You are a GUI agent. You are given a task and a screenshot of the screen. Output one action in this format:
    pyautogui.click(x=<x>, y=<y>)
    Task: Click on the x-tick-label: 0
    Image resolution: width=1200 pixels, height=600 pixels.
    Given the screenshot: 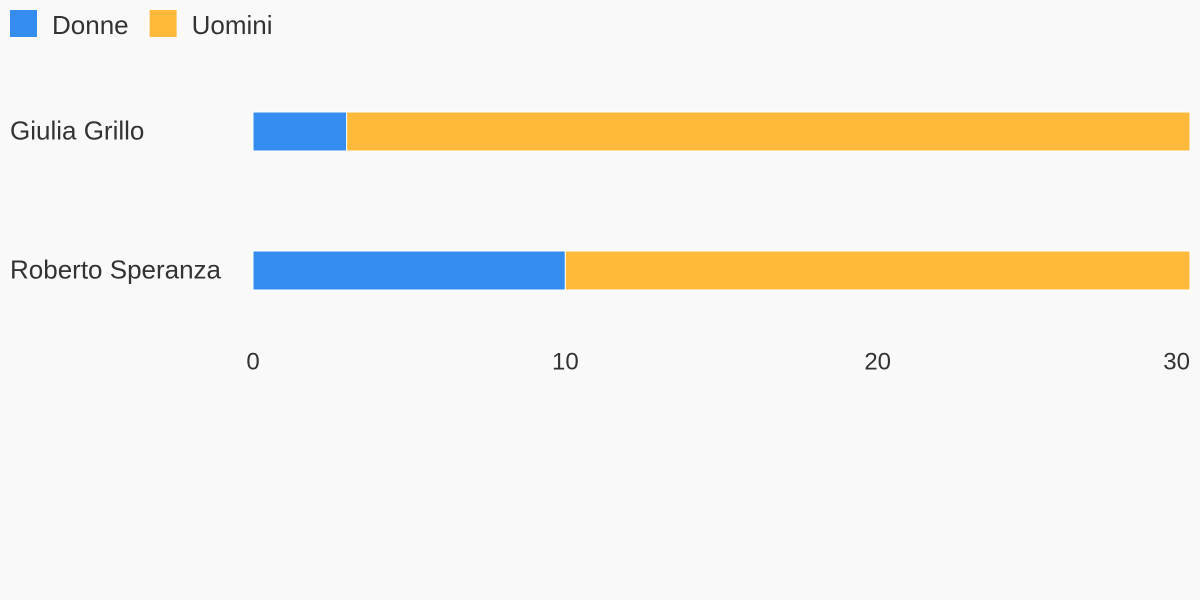 What is the action you would take?
    pyautogui.click(x=252, y=361)
    